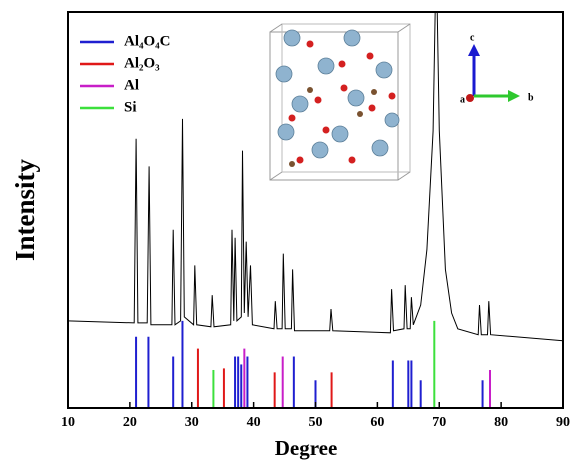 Image resolution: width=571 pixels, height=467 pixels. I want to click on y-axis-label: Intensity, so click(25, 209).